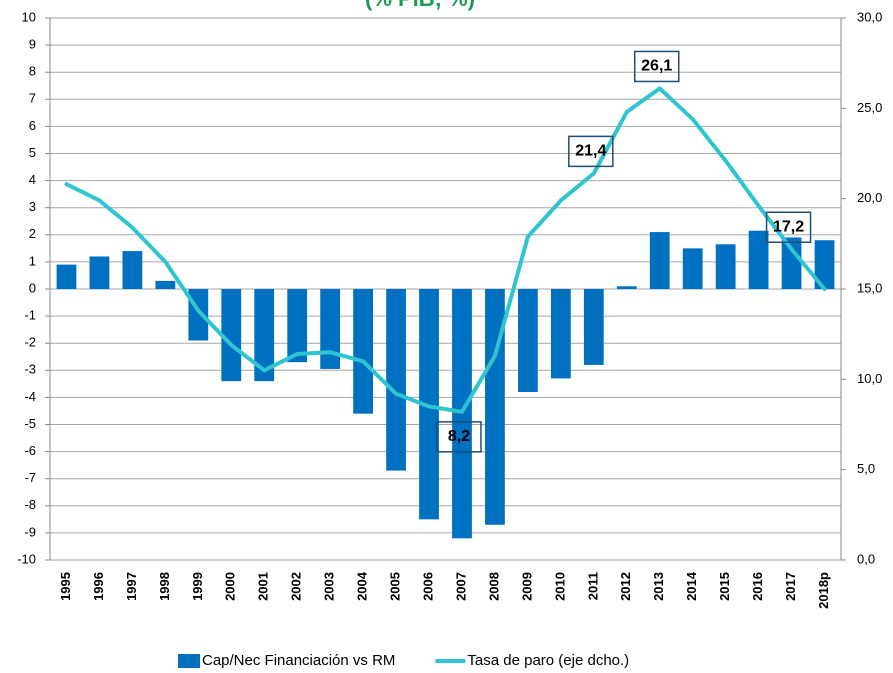 This screenshot has height=673, width=893. What do you see at coordinates (559, 586) in the screenshot?
I see `x-tick-label: 2010` at bounding box center [559, 586].